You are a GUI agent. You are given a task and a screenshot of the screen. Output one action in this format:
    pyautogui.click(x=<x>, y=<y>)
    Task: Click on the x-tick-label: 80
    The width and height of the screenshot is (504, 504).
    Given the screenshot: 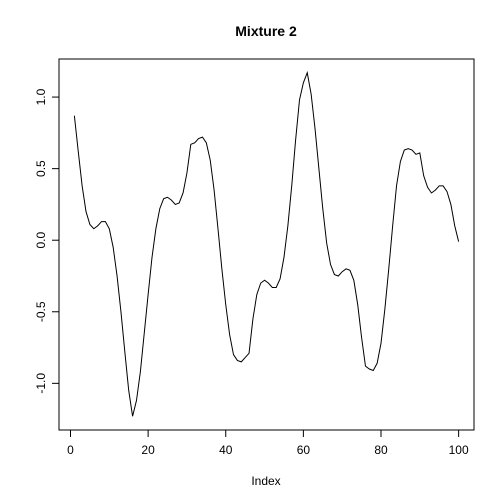 What is the action you would take?
    pyautogui.click(x=381, y=450)
    